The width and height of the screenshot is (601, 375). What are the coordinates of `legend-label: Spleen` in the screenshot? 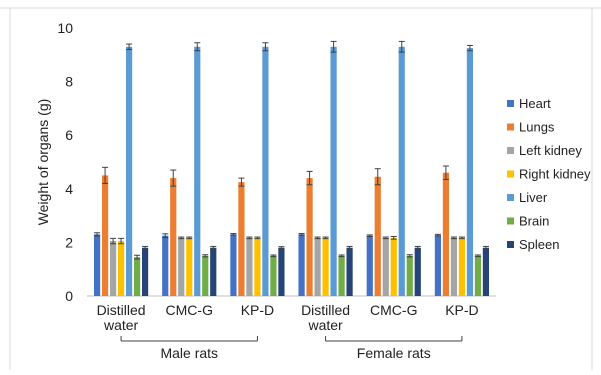 It's located at (539, 244).